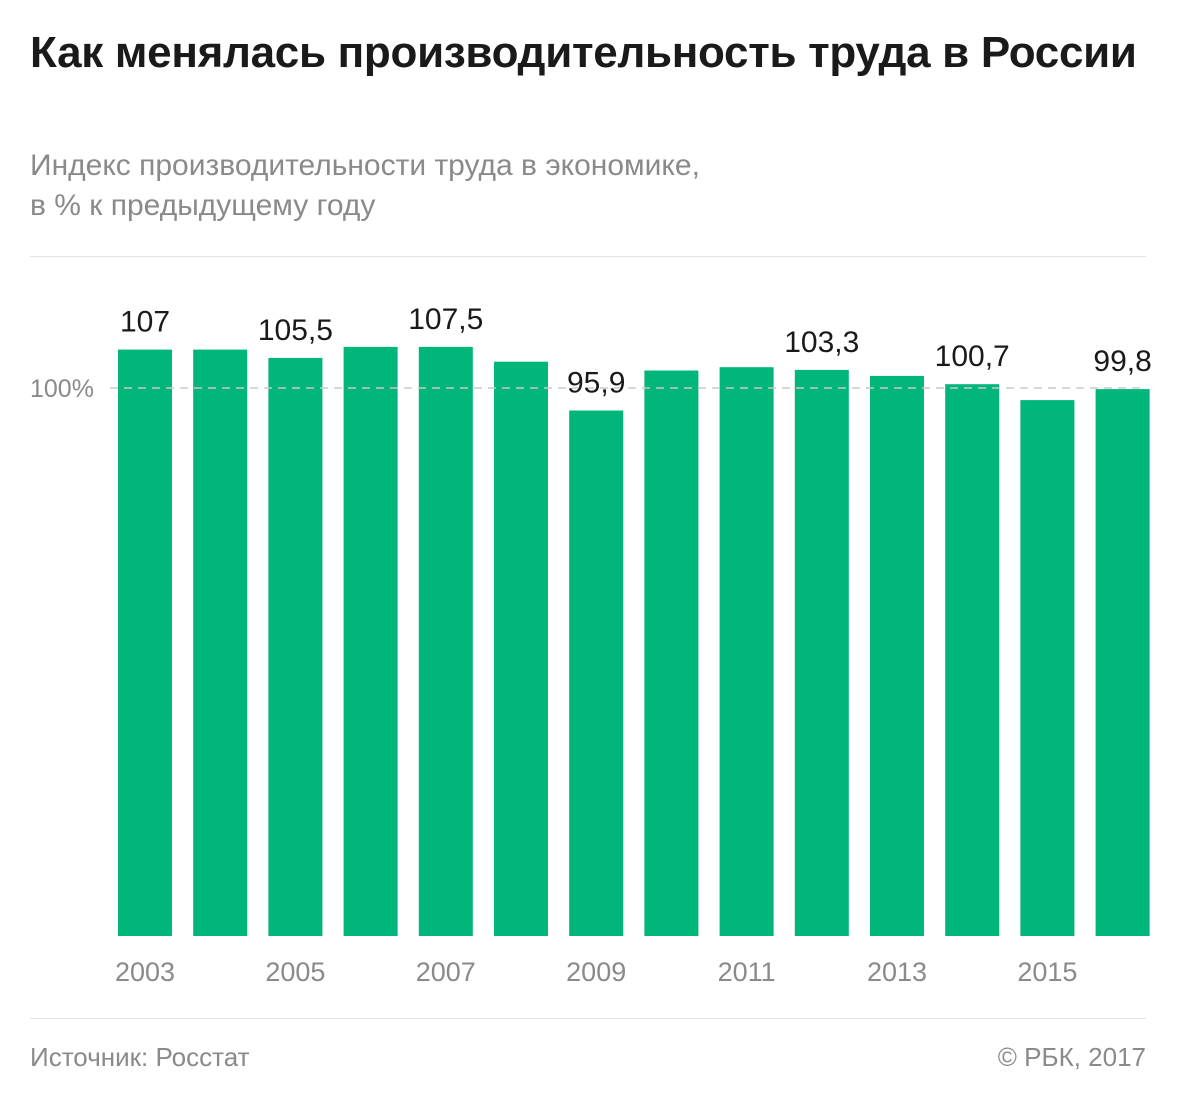 The height and width of the screenshot is (1096, 1180). Describe the element at coordinates (370, 641) in the screenshot. I see `bar-2006` at that location.